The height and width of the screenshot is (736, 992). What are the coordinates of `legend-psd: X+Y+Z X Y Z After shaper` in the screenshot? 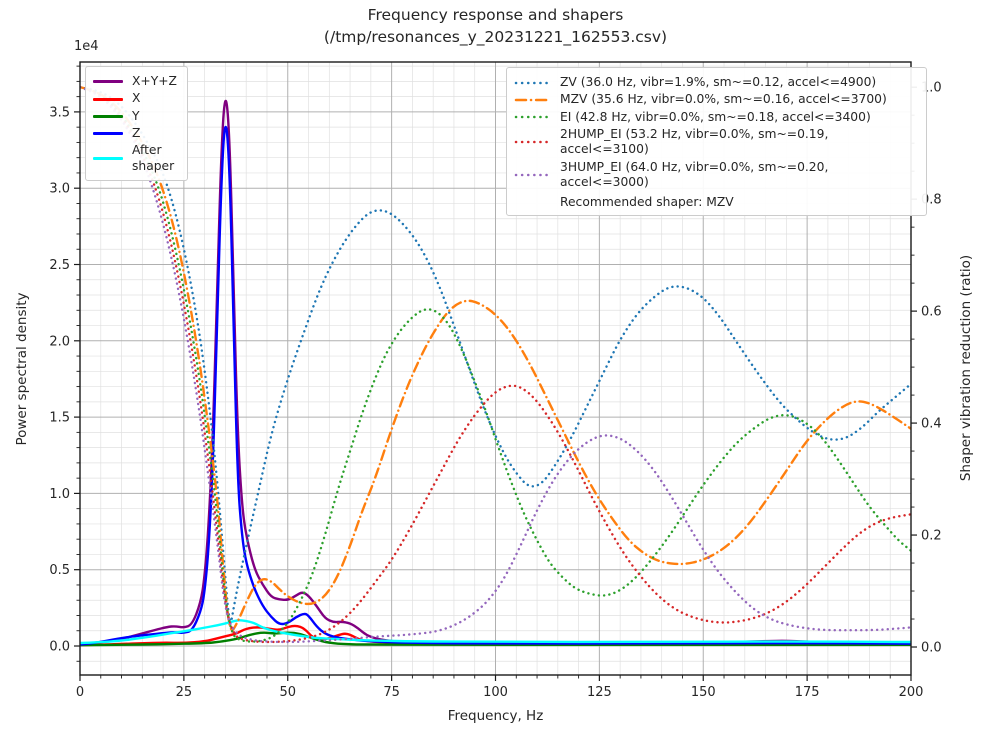 It's located at (136, 124).